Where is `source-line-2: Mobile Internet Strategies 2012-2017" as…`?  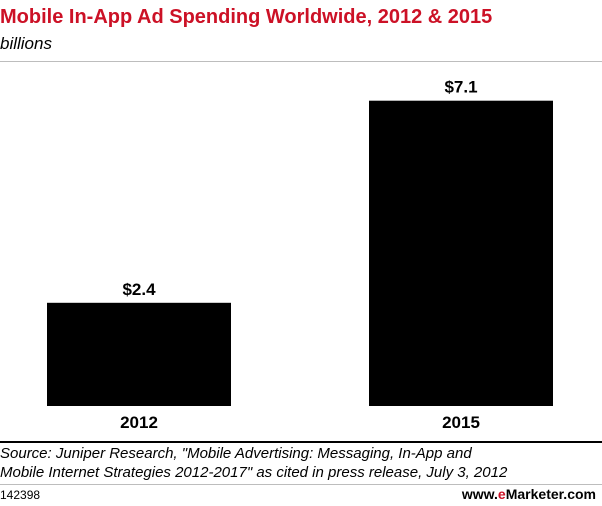
source-line-2: Mobile Internet Strategies 2012-2017" as… is located at coordinates (254, 472).